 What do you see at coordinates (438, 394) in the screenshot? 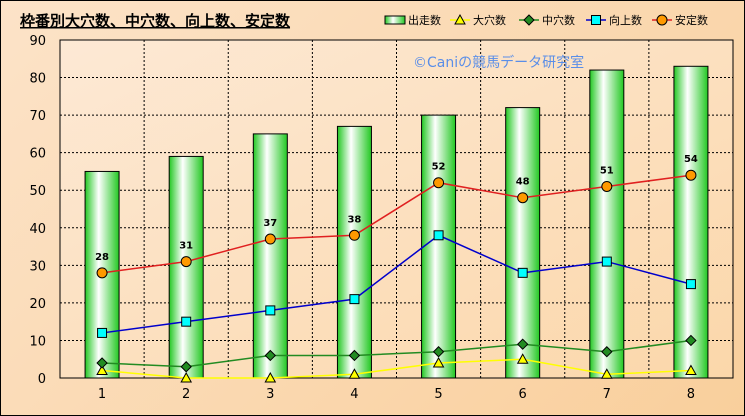
I see `x-tick-label: 5` at bounding box center [438, 394].